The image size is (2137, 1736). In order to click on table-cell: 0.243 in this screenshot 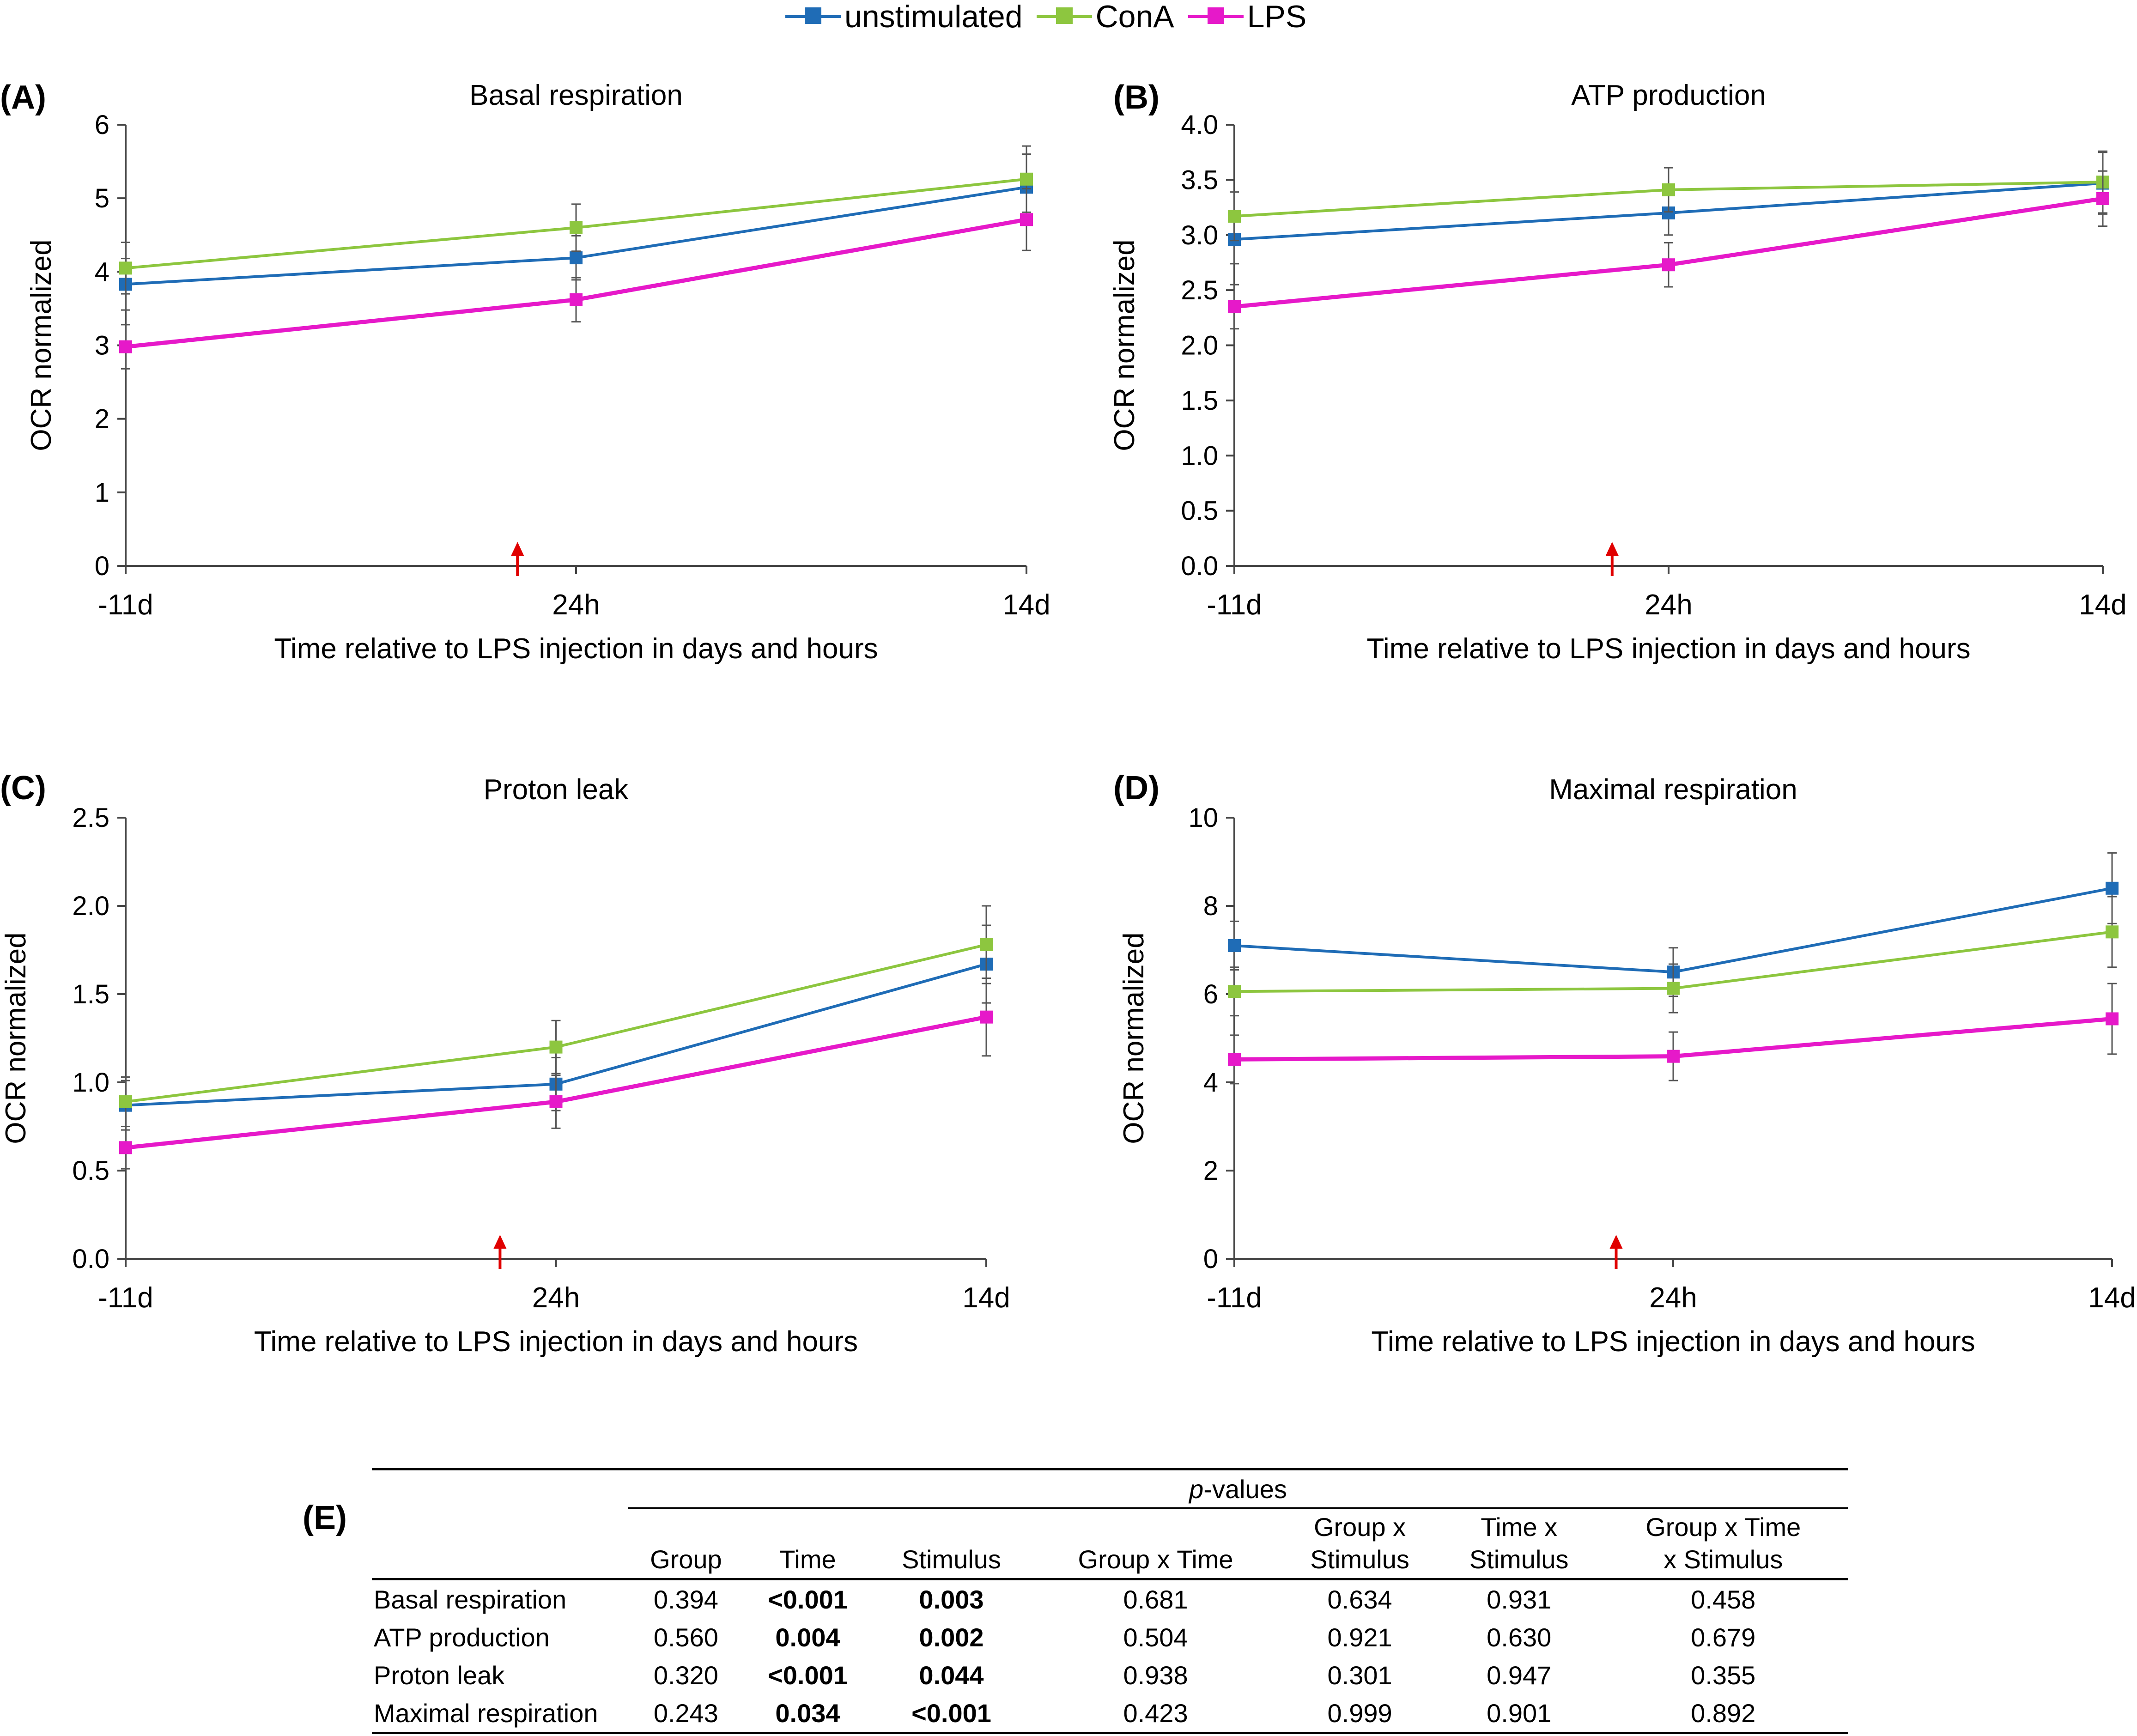, I will do `click(686, 1714)`.